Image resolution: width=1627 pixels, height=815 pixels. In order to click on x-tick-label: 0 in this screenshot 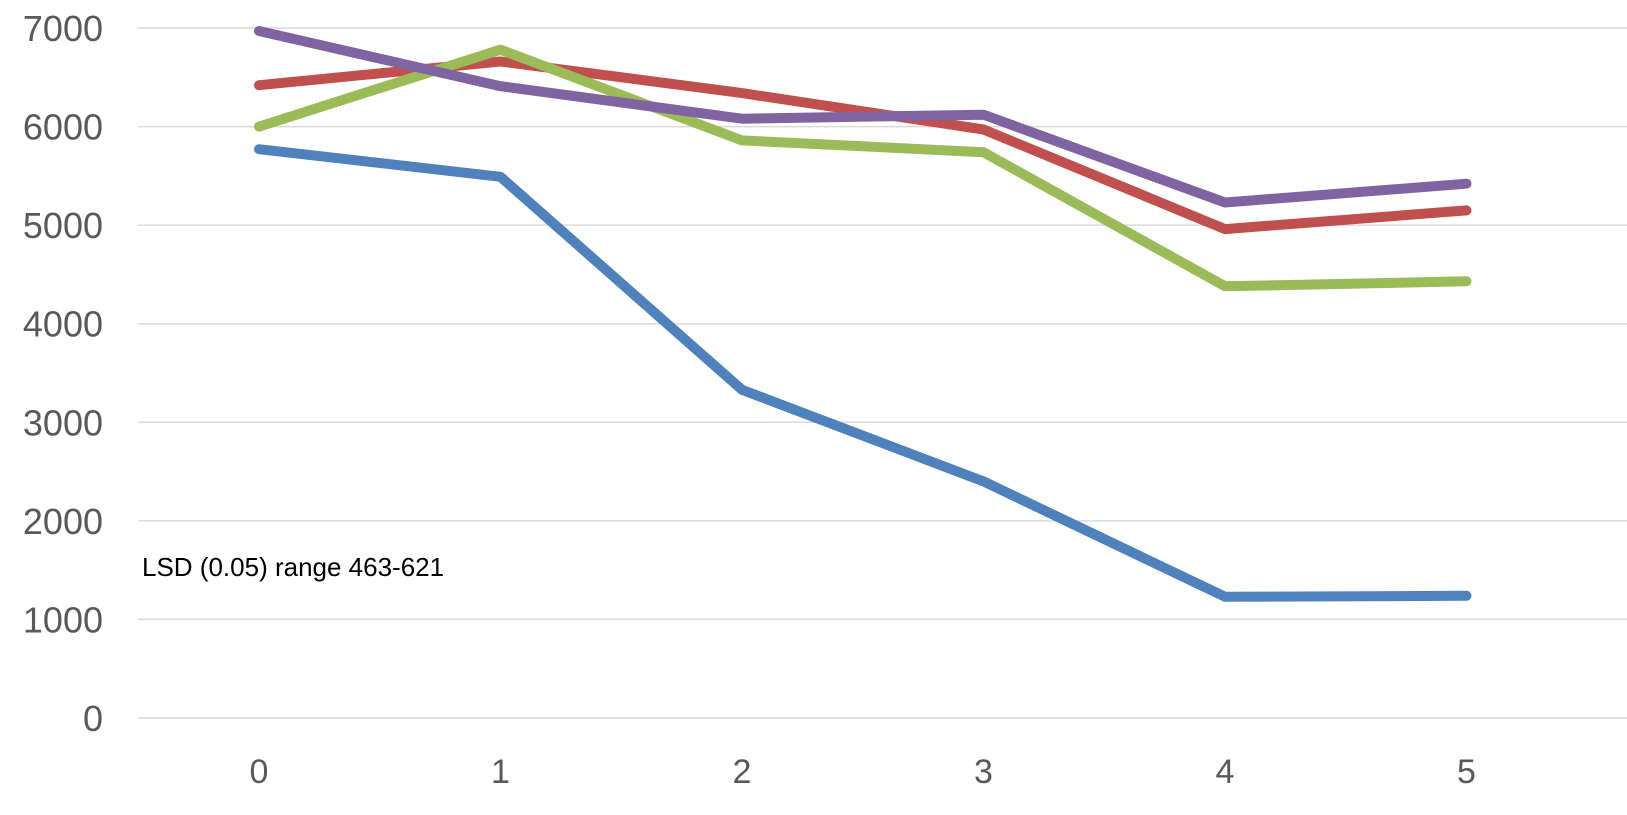, I will do `click(259, 772)`.